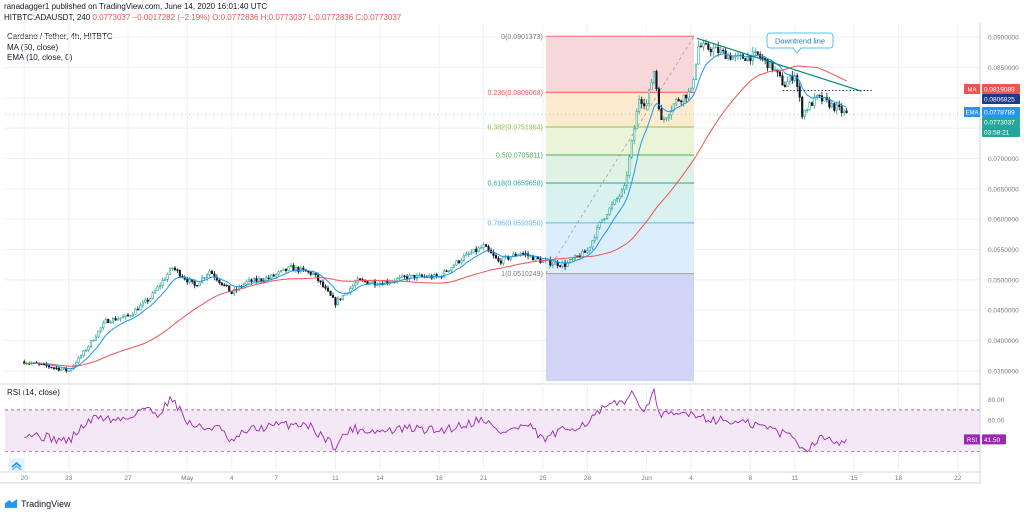 This screenshot has height=515, width=1024. Describe the element at coordinates (1001, 89) in the screenshot. I see `price-tag-box` at that location.